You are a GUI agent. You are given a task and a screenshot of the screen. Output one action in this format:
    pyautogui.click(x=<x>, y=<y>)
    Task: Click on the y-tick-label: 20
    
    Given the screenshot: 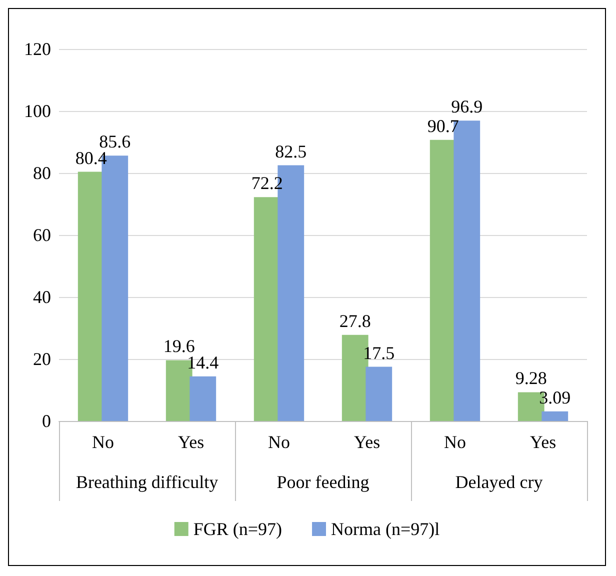 What is the action you would take?
    pyautogui.click(x=42, y=359)
    